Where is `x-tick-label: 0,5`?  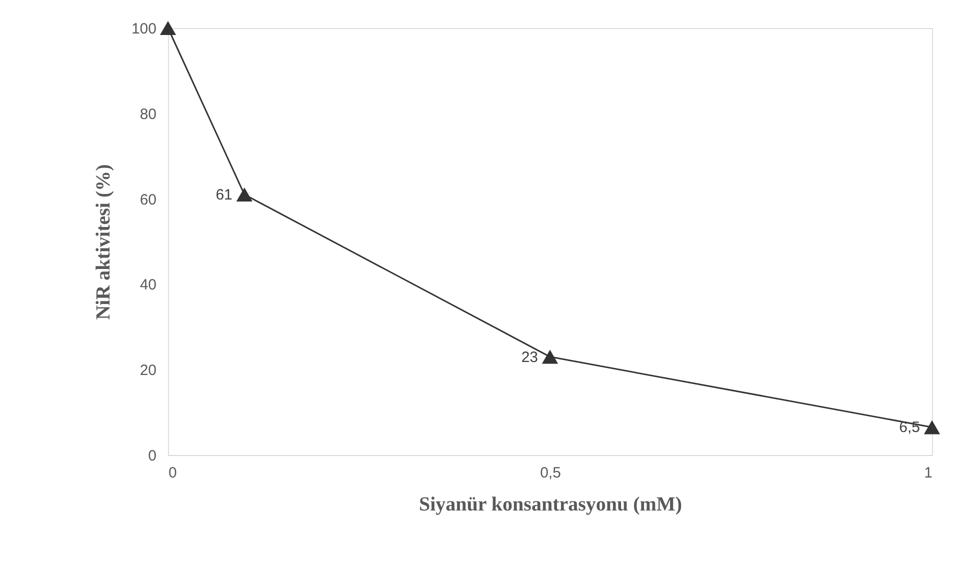 x-tick-label: 0,5 is located at coordinates (550, 473).